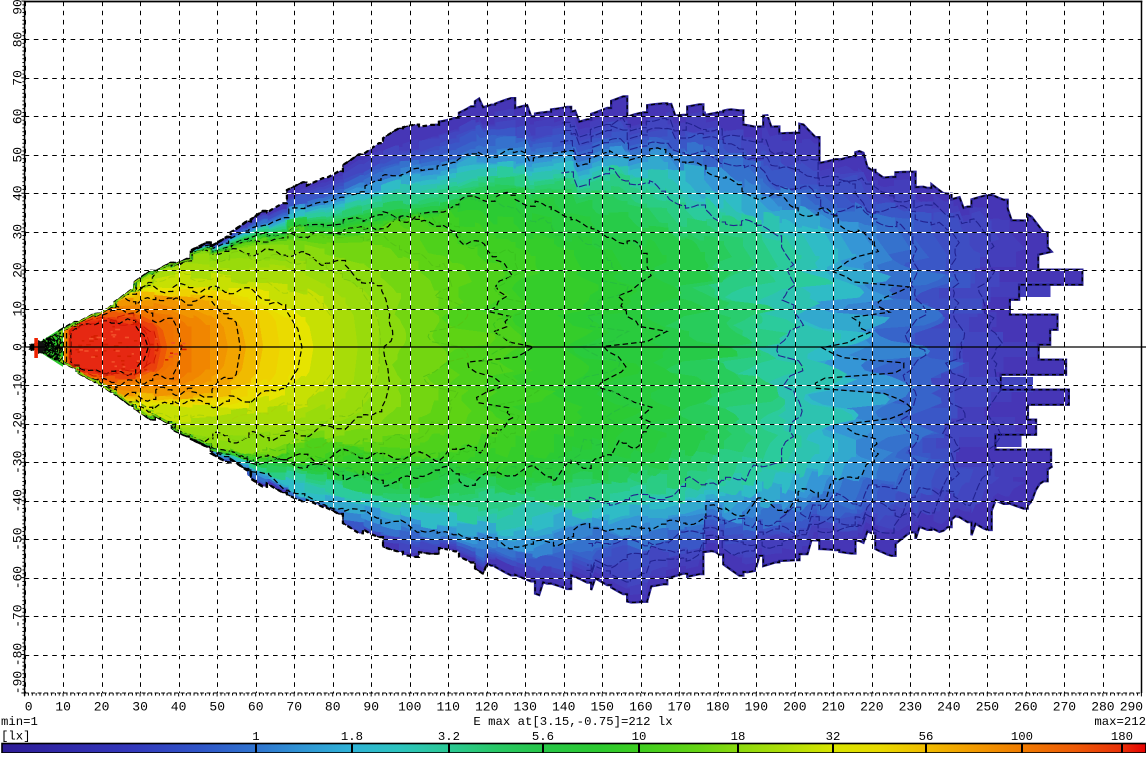 The image size is (1146, 758). What do you see at coordinates (833, 707) in the screenshot?
I see `svg-text: 210` at bounding box center [833, 707].